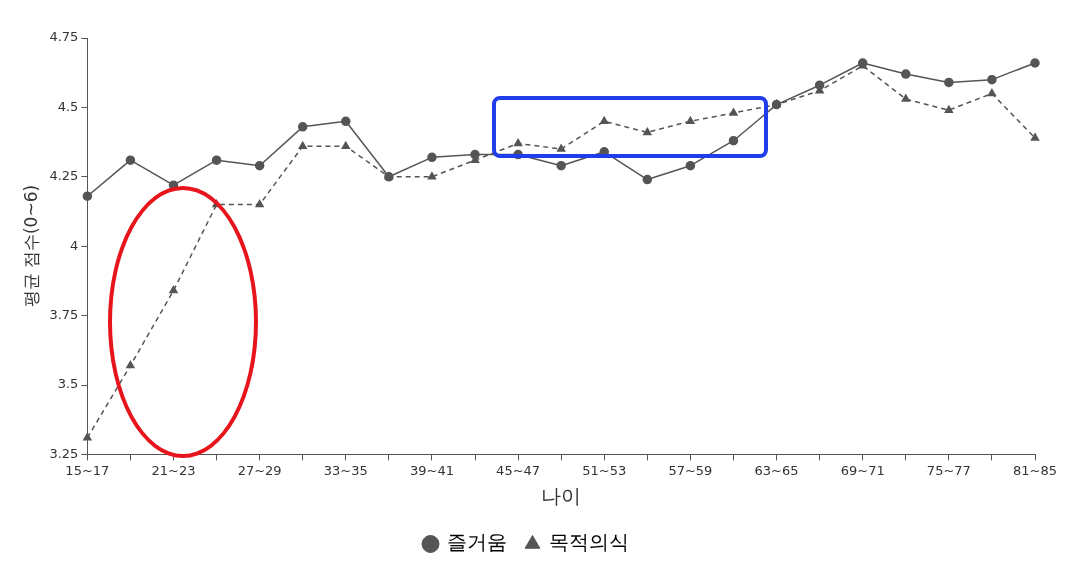  I want to click on y-tick-label: 4.5, so click(68, 106).